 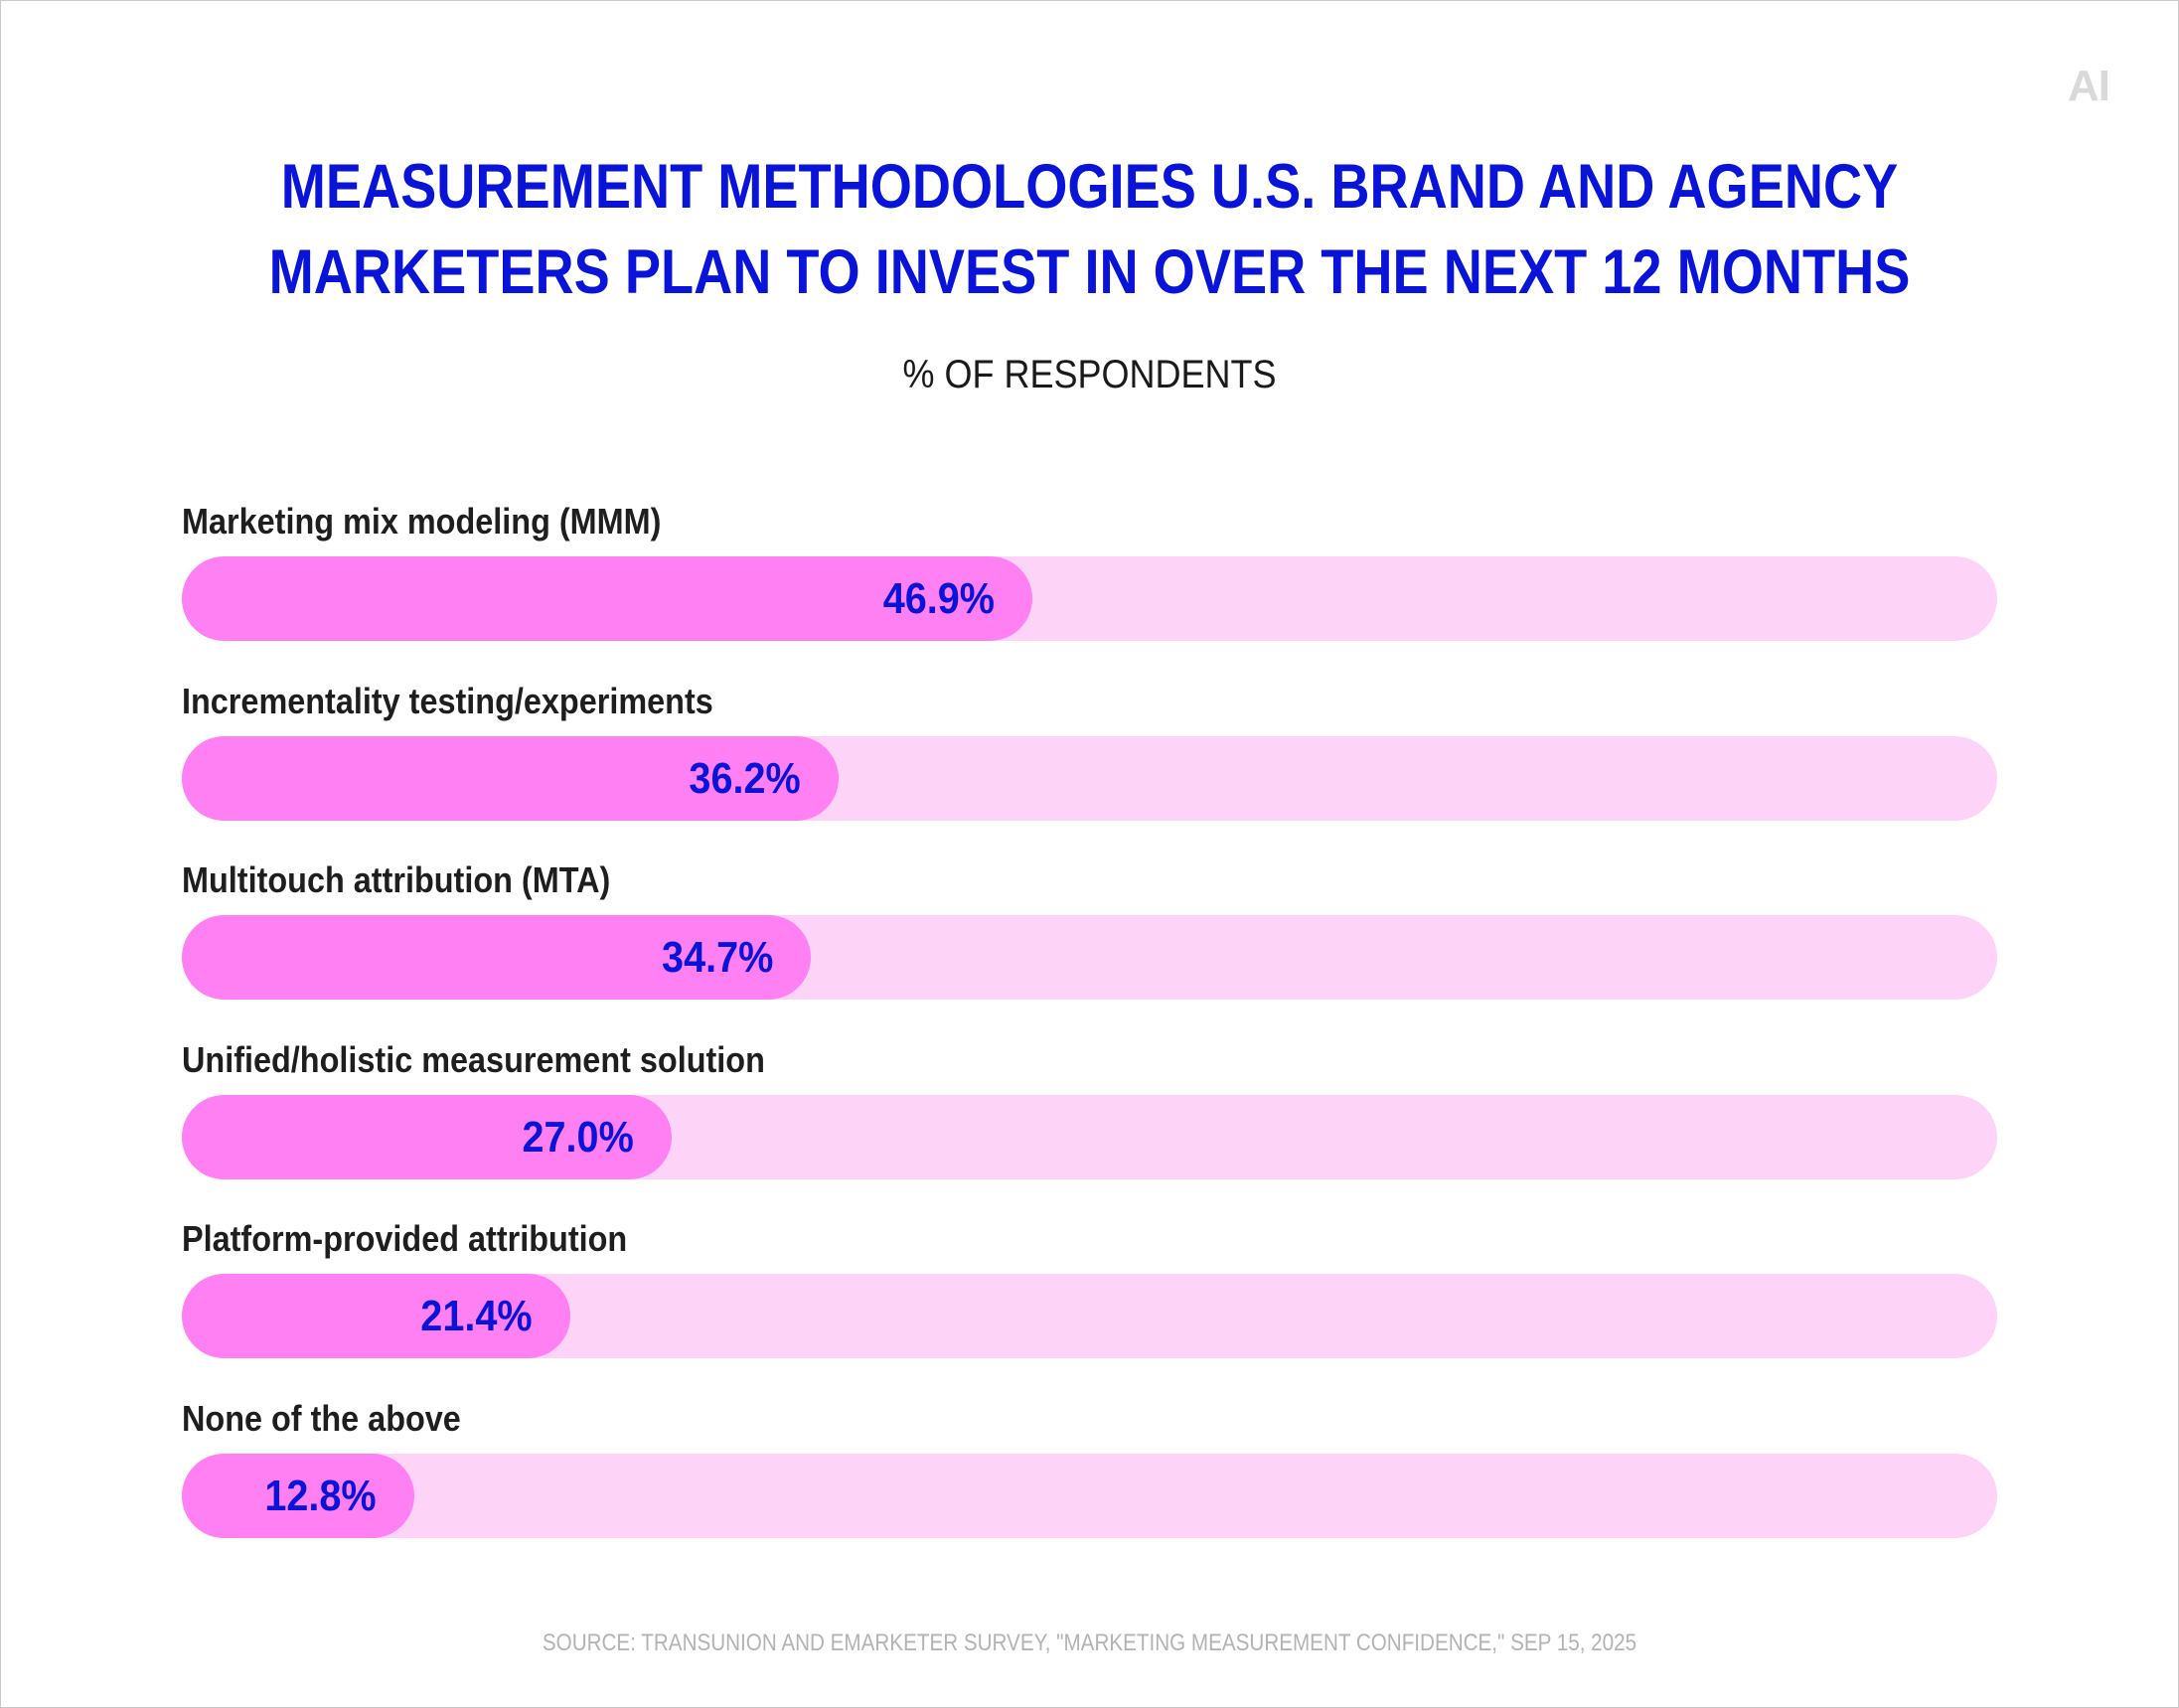 What do you see at coordinates (476, 1316) in the screenshot?
I see `value-label: 21.4%` at bounding box center [476, 1316].